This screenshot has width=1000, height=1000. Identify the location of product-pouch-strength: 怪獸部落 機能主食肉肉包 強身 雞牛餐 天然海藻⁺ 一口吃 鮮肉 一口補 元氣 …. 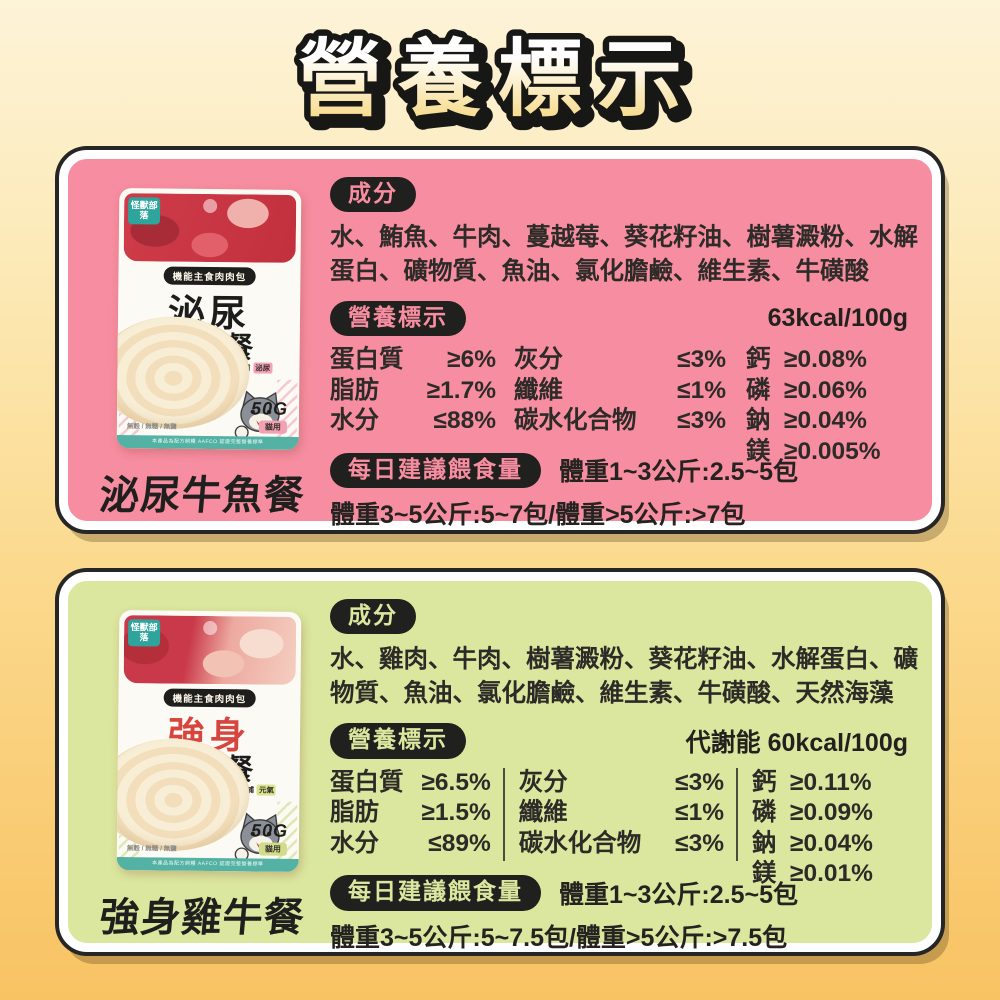
(209, 741).